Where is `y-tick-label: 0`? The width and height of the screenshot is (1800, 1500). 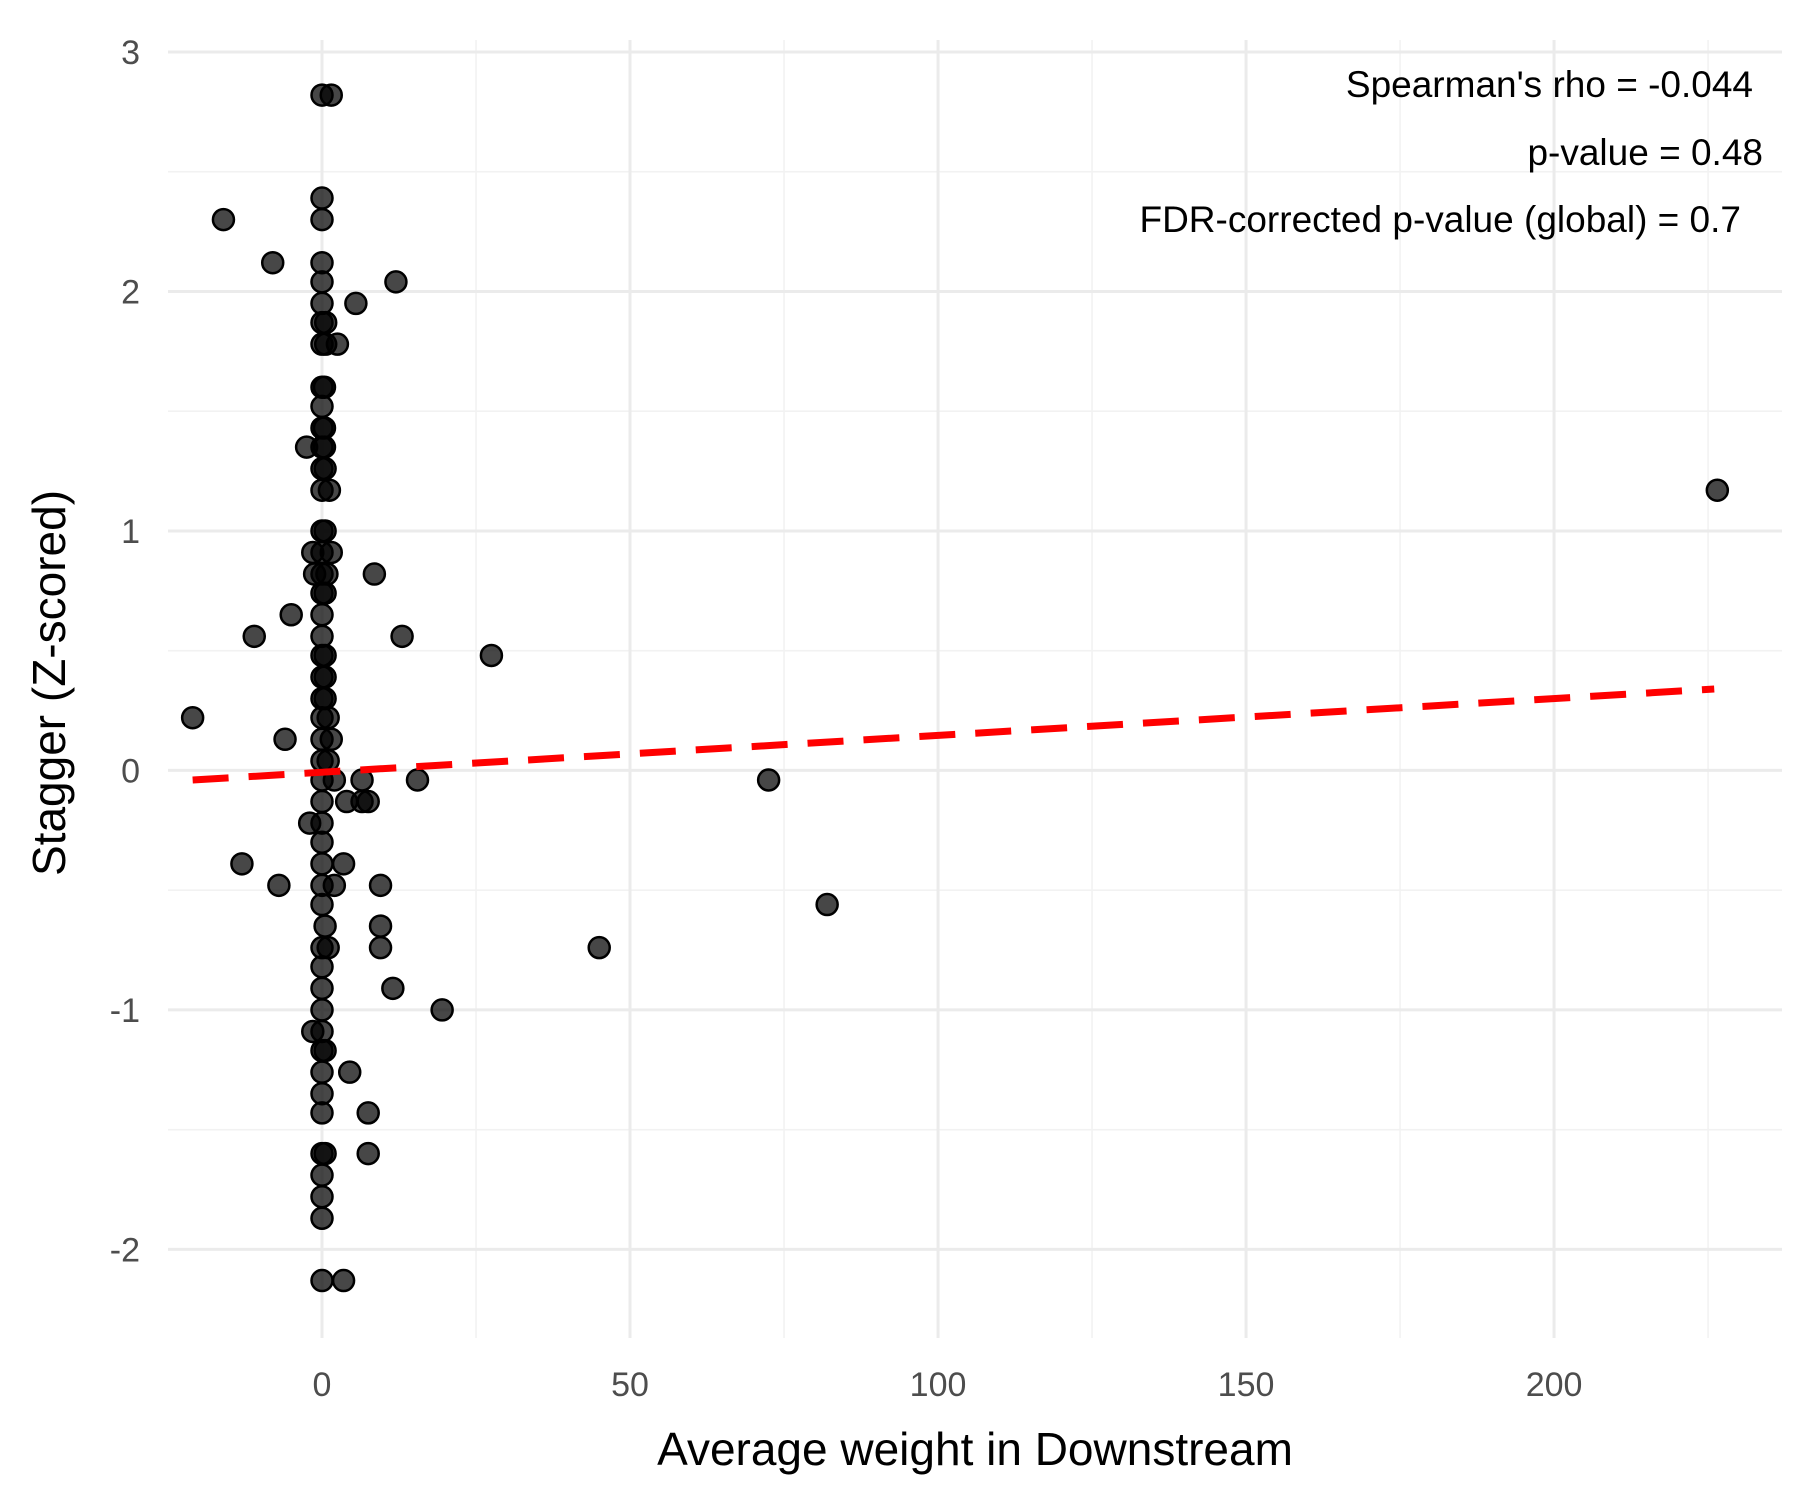 y-tick-label: 0 is located at coordinates (130, 771).